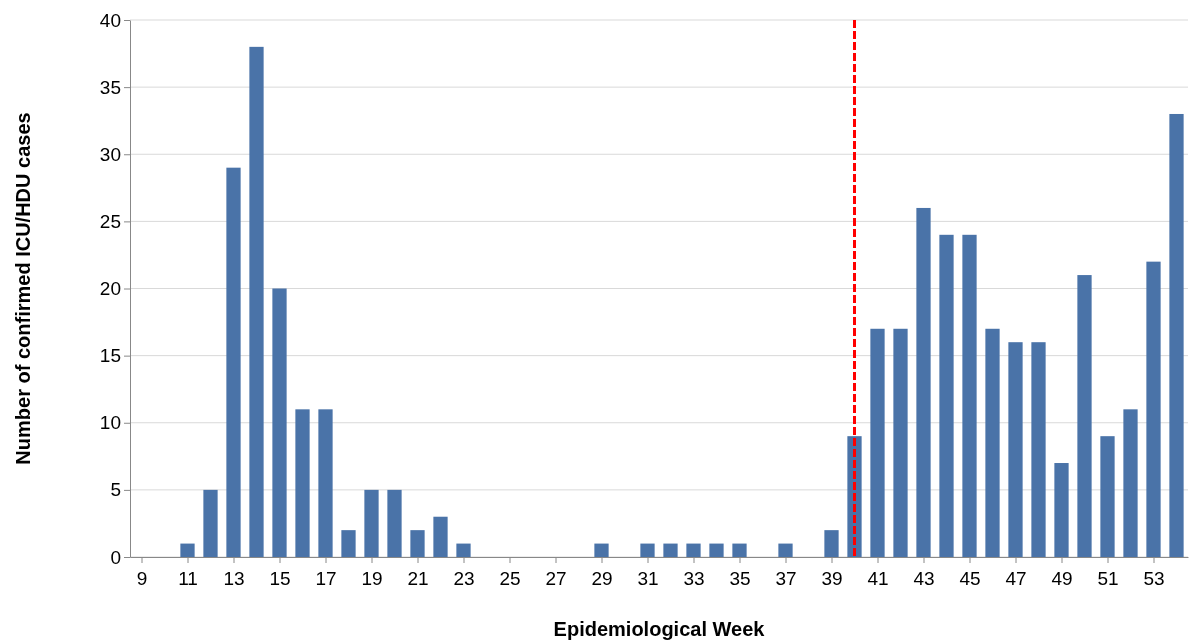 Image resolution: width=1192 pixels, height=644 pixels. I want to click on y-tick-label: 35, so click(110, 87).